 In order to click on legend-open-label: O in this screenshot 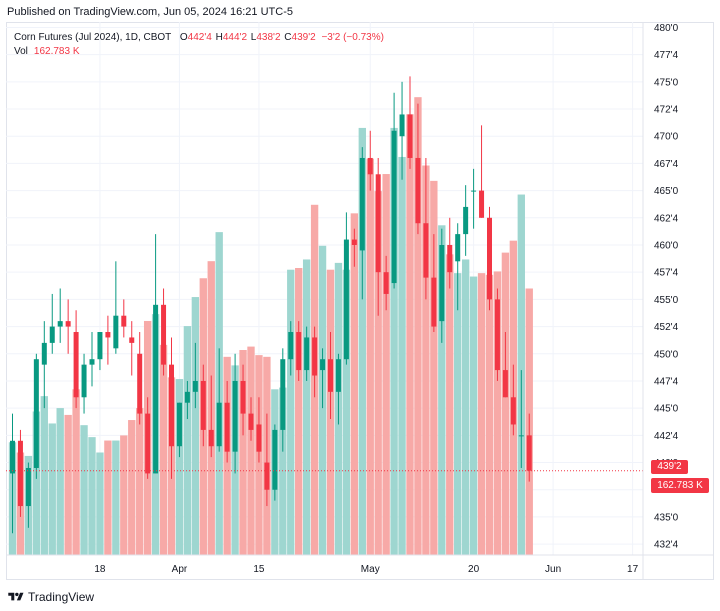, I will do `click(183, 37)`.